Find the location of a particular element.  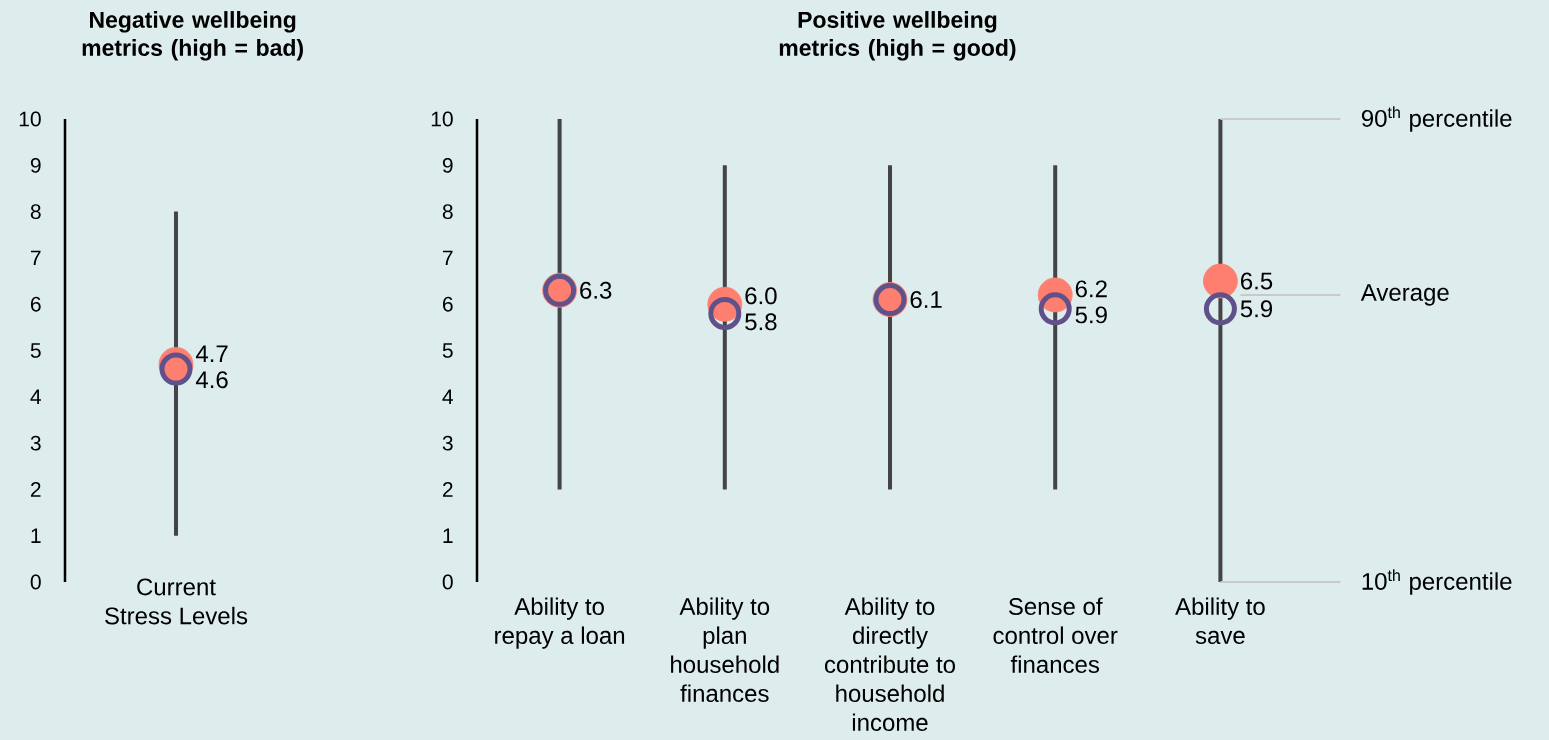

x-tick-label: Current Stress Levels is located at coordinates (176, 601).